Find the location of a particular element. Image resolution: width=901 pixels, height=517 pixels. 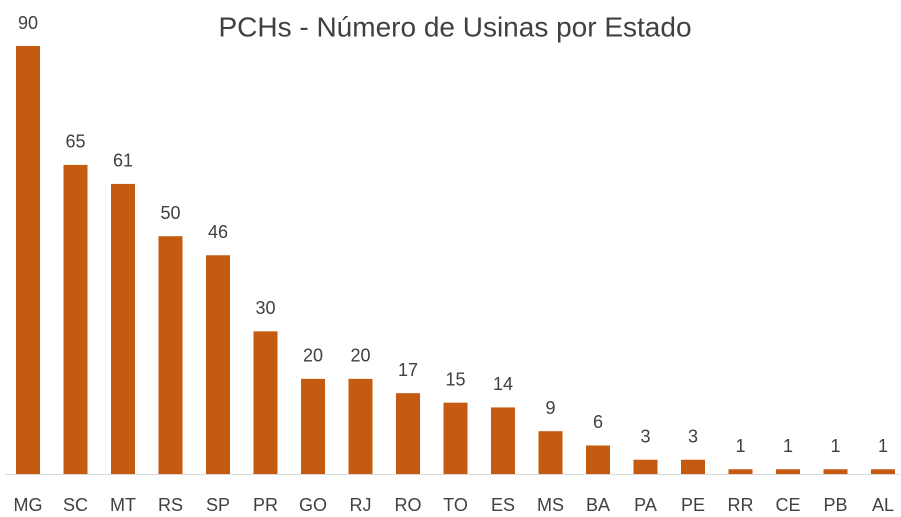

x-tick-label: PA is located at coordinates (645, 505).